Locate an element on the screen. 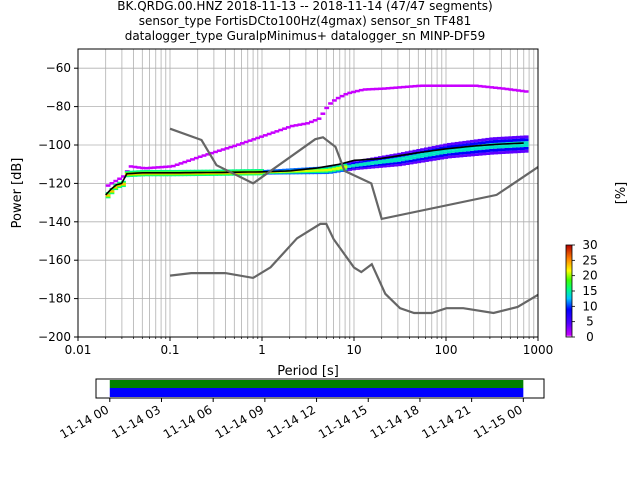 The height and width of the screenshot is (480, 640). x-tick-label: 0.1 is located at coordinates (169, 350).